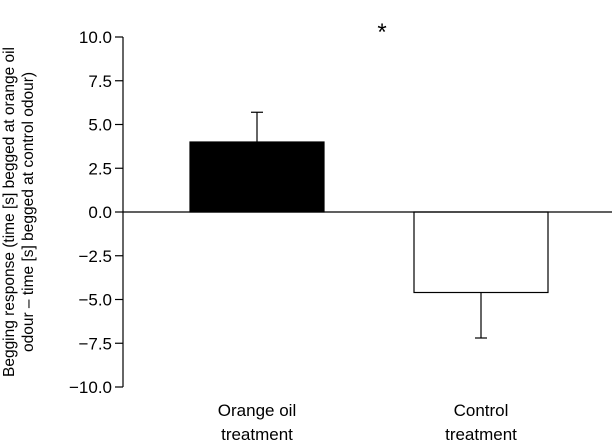 The image size is (615, 443). I want to click on y-tick-label: 5.0, so click(100, 125).